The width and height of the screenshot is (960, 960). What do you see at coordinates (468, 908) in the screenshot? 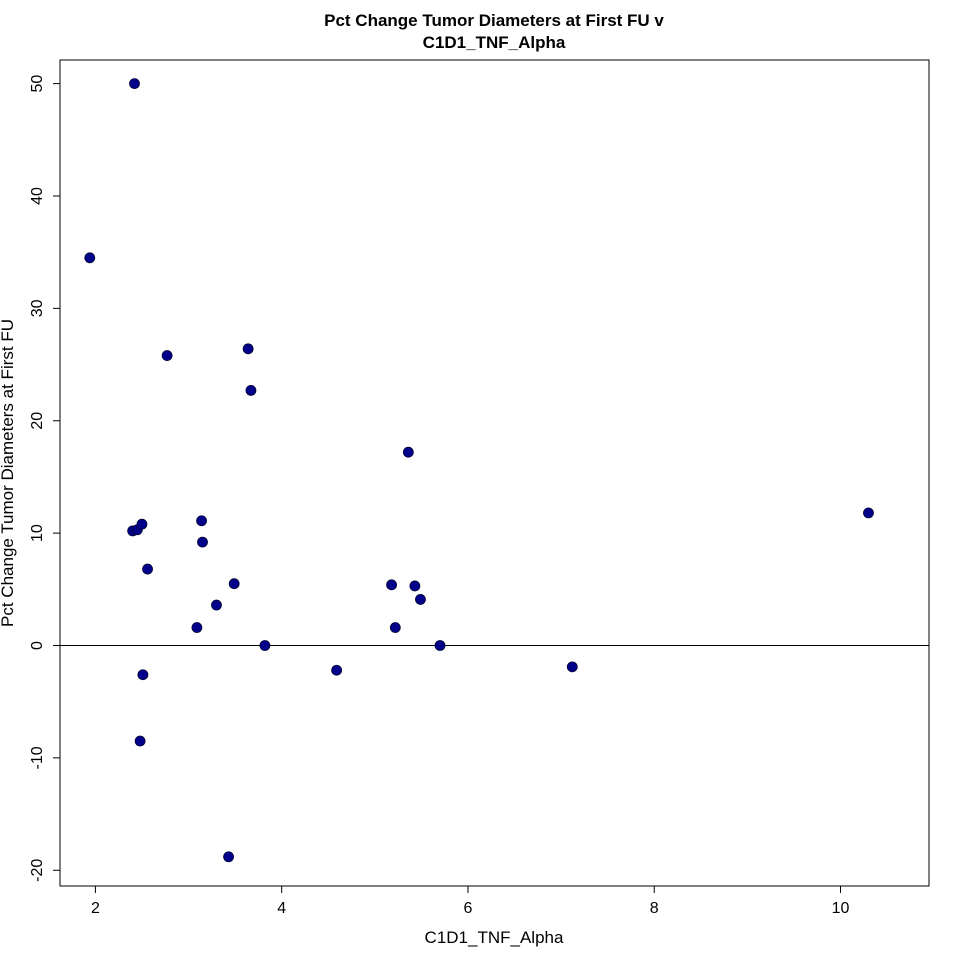
I see `x-tick-label: 6` at bounding box center [468, 908].